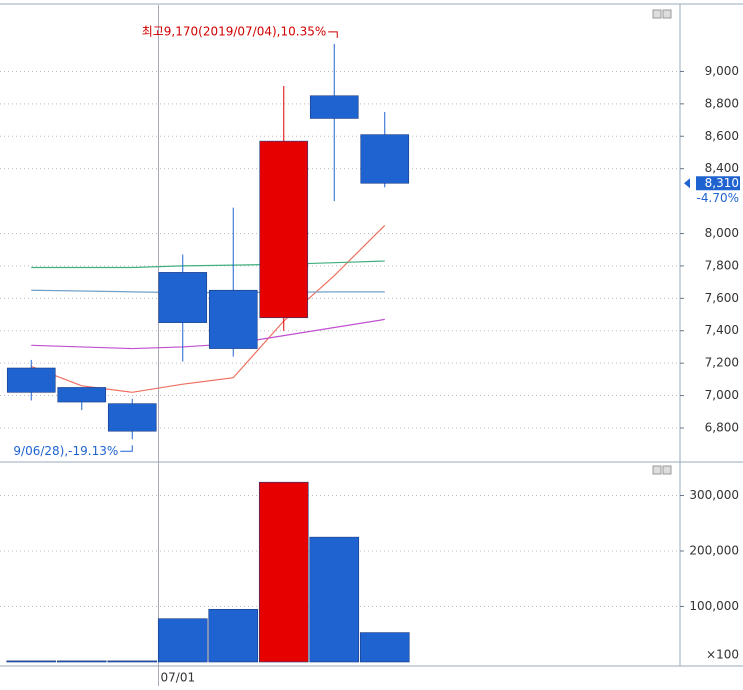 This screenshot has width=743, height=690. What do you see at coordinates (722, 103) in the screenshot?
I see `y-tick-label: 8,800` at bounding box center [722, 103].